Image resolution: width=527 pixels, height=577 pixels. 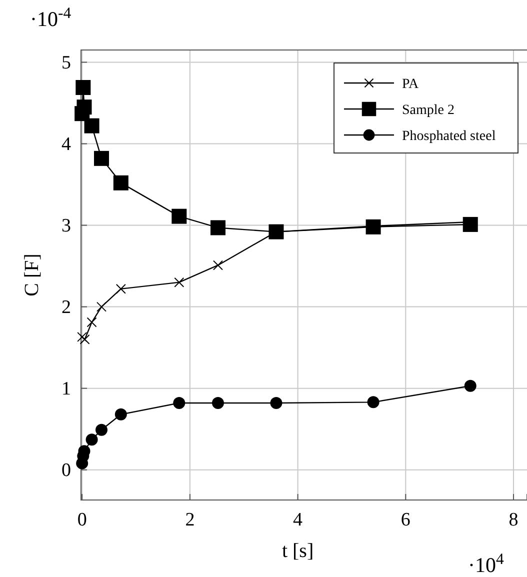 I want to click on y-axis-title: C [F], so click(x=32, y=275).